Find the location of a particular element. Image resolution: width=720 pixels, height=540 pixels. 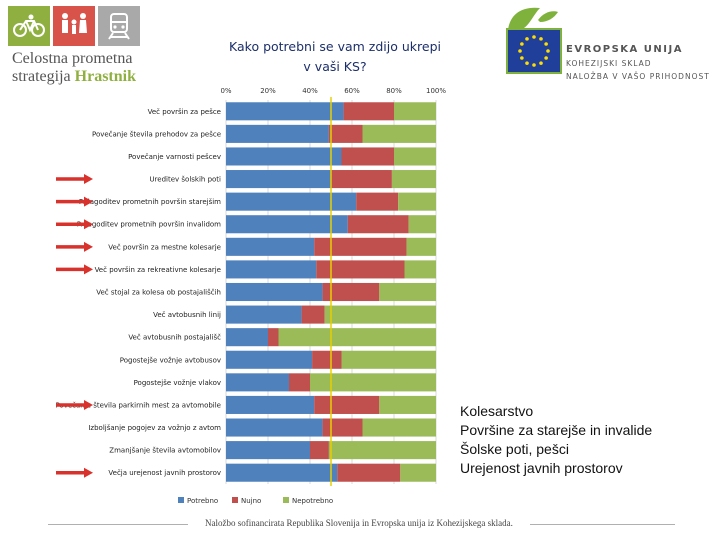

legend-label: Potrebno is located at coordinates (202, 501).